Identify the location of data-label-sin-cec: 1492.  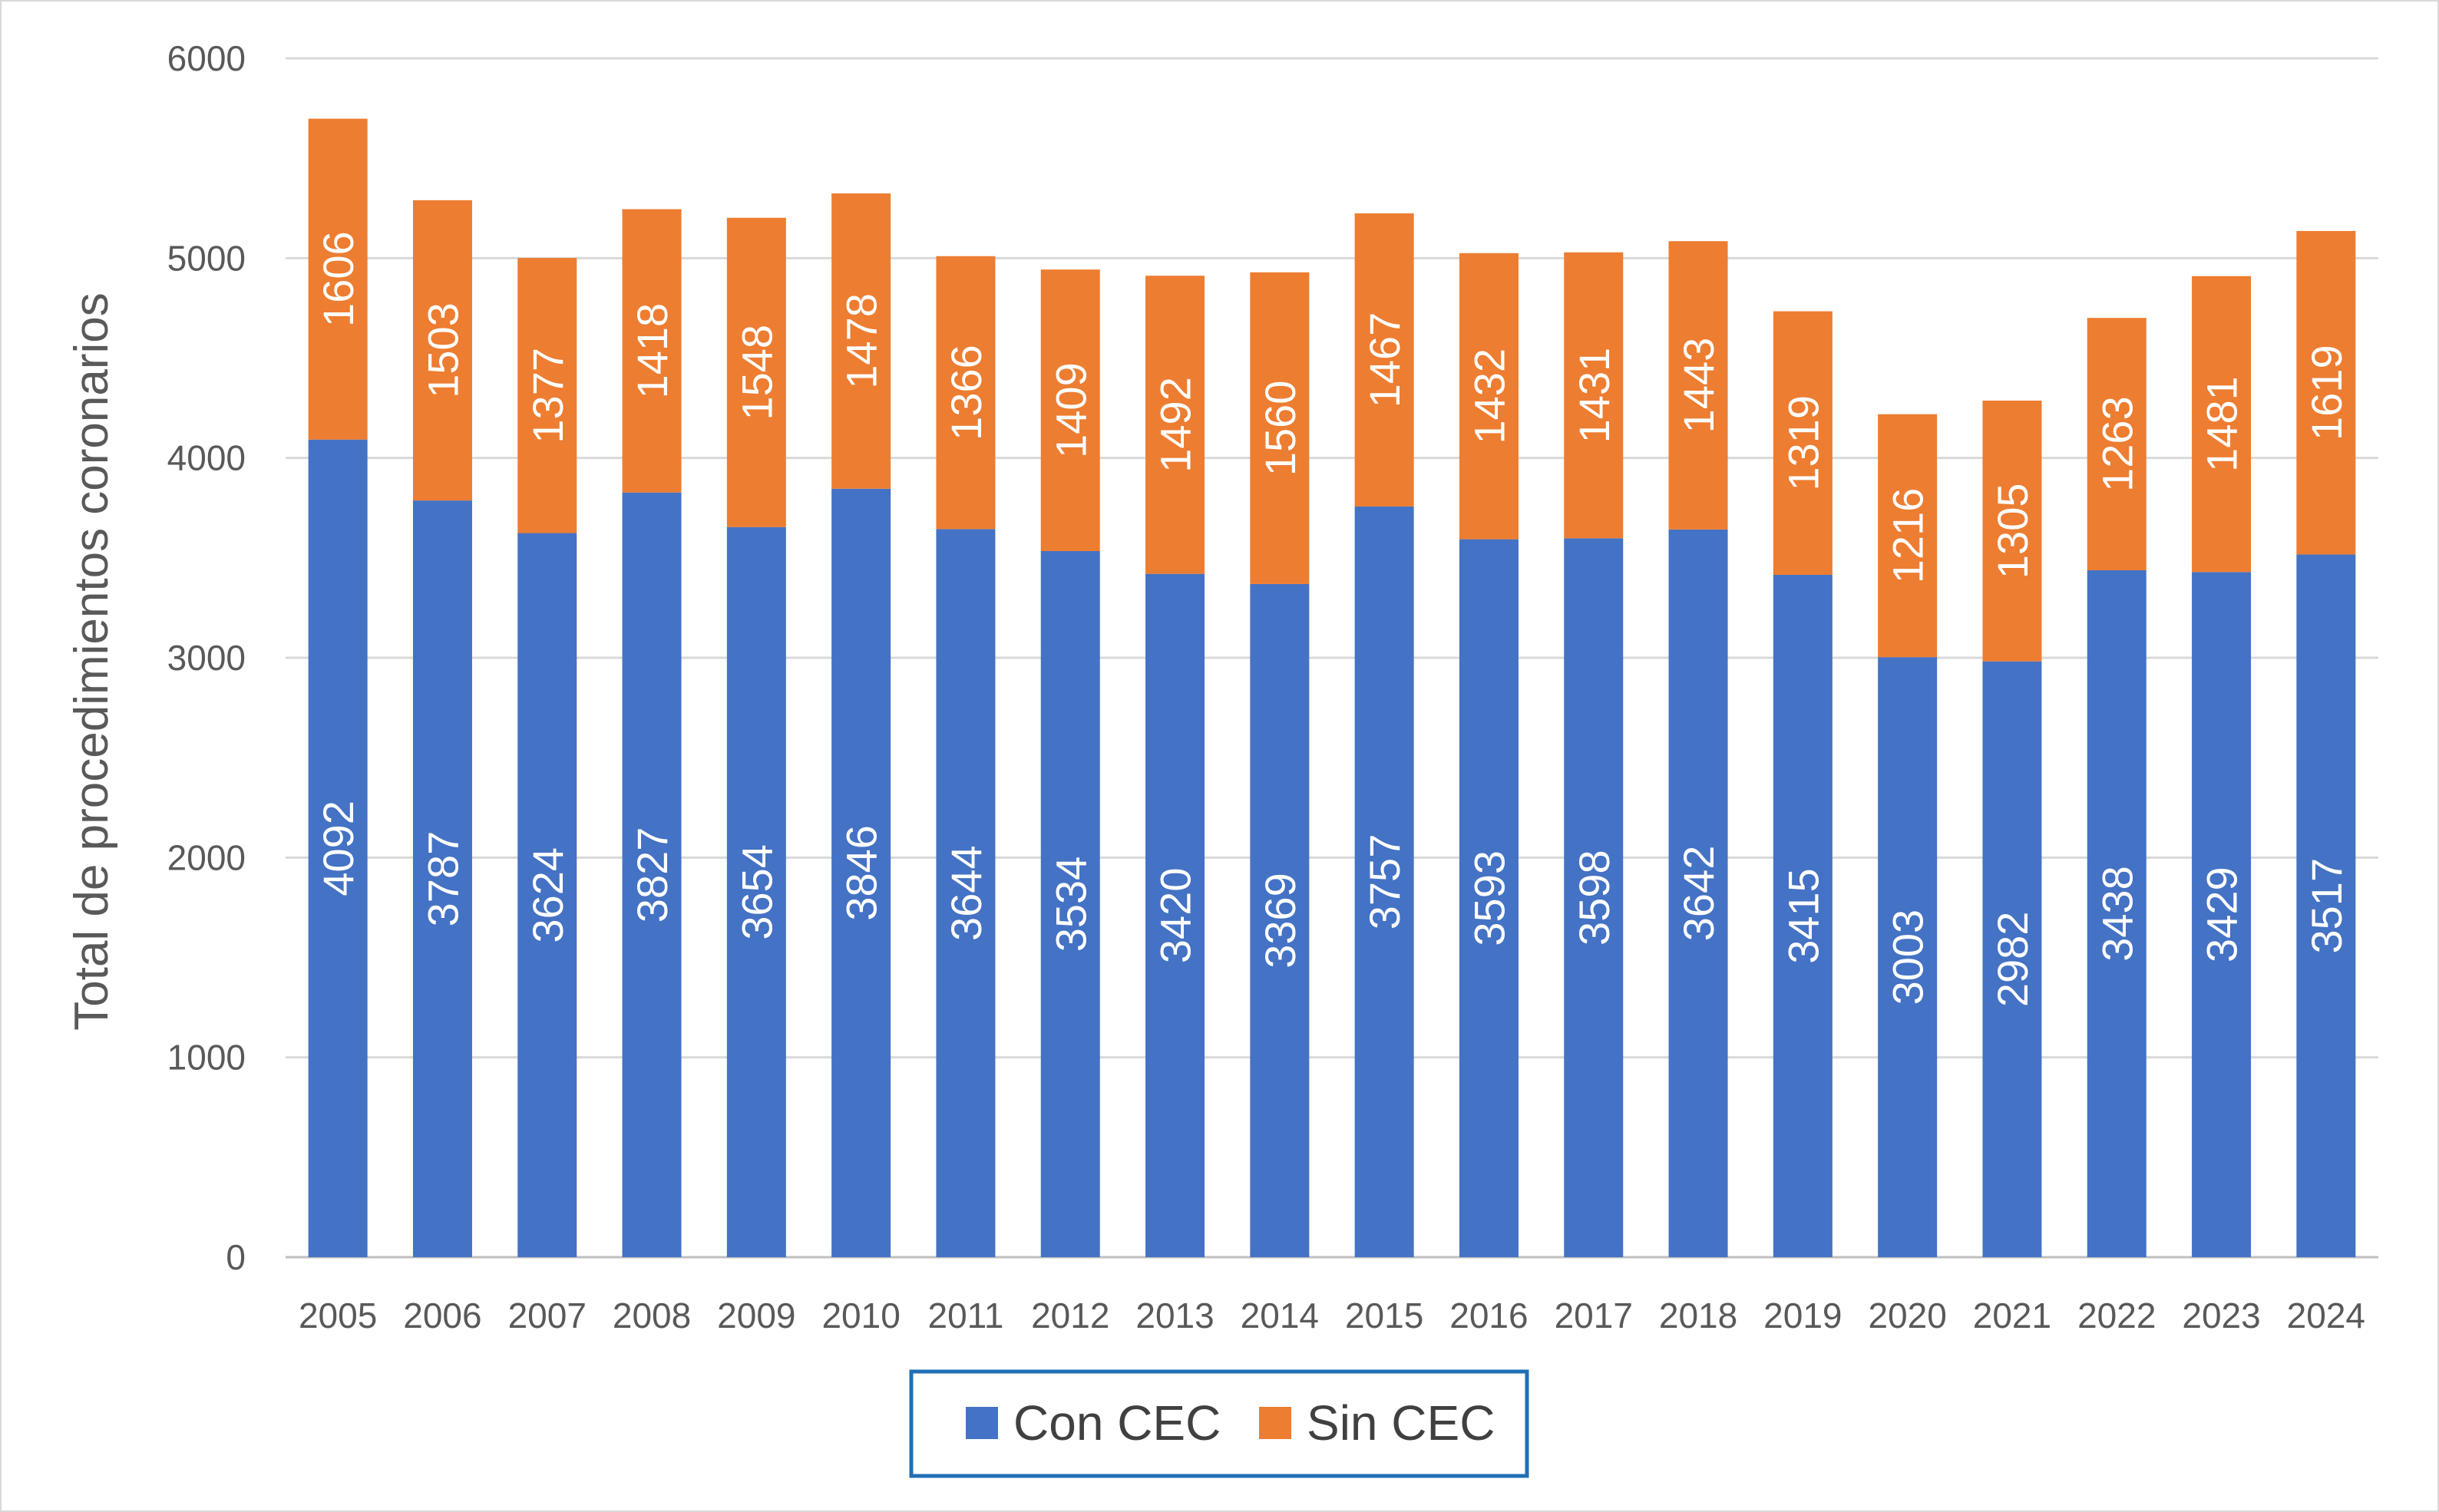
(1176, 425).